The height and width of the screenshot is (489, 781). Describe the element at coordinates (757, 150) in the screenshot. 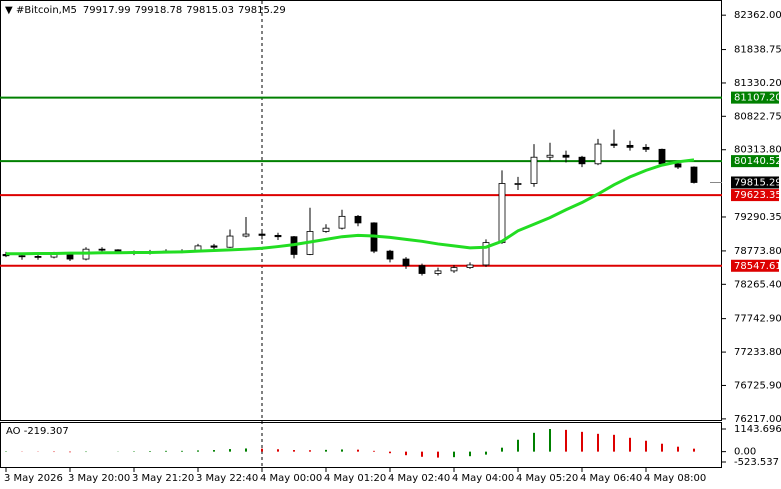

I see `y-tick-label: 80313.80` at that location.